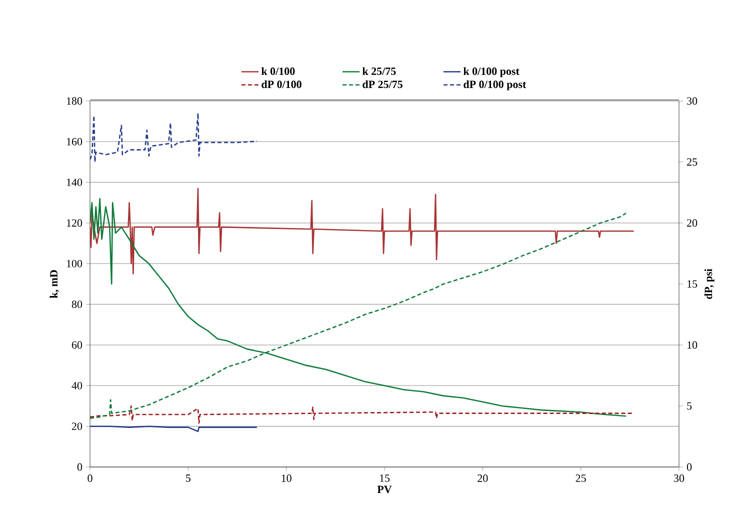  I want to click on y-axis-title: k, mD, so click(55, 284).